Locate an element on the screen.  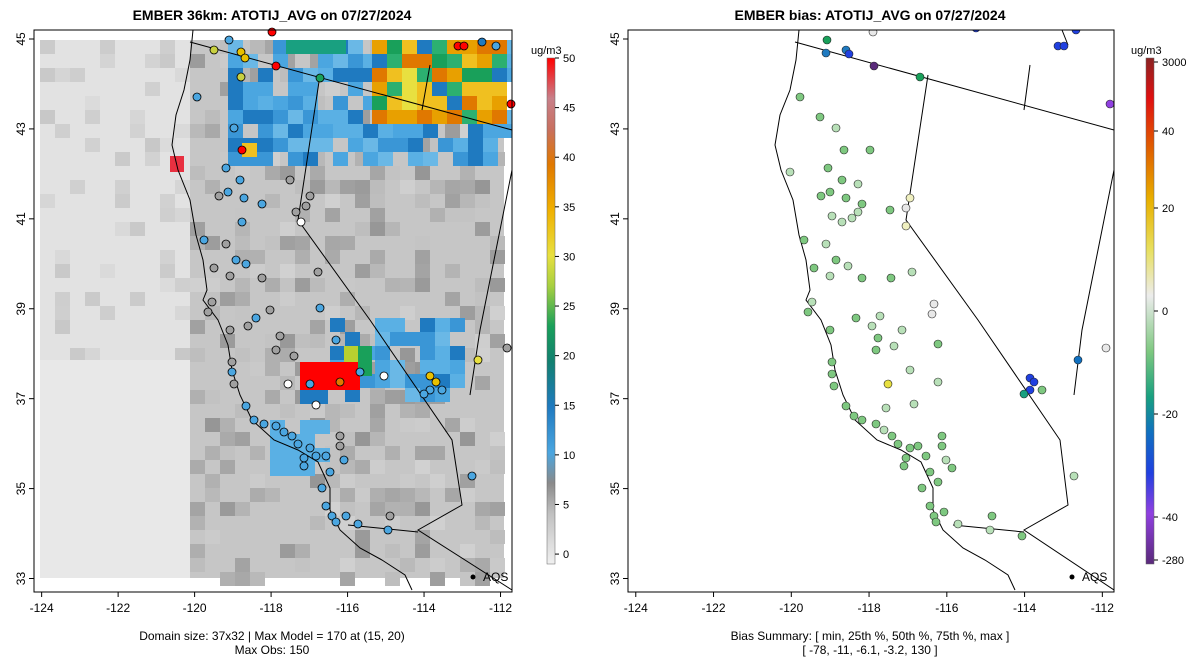
state-border-east is located at coordinates (1093, 282).